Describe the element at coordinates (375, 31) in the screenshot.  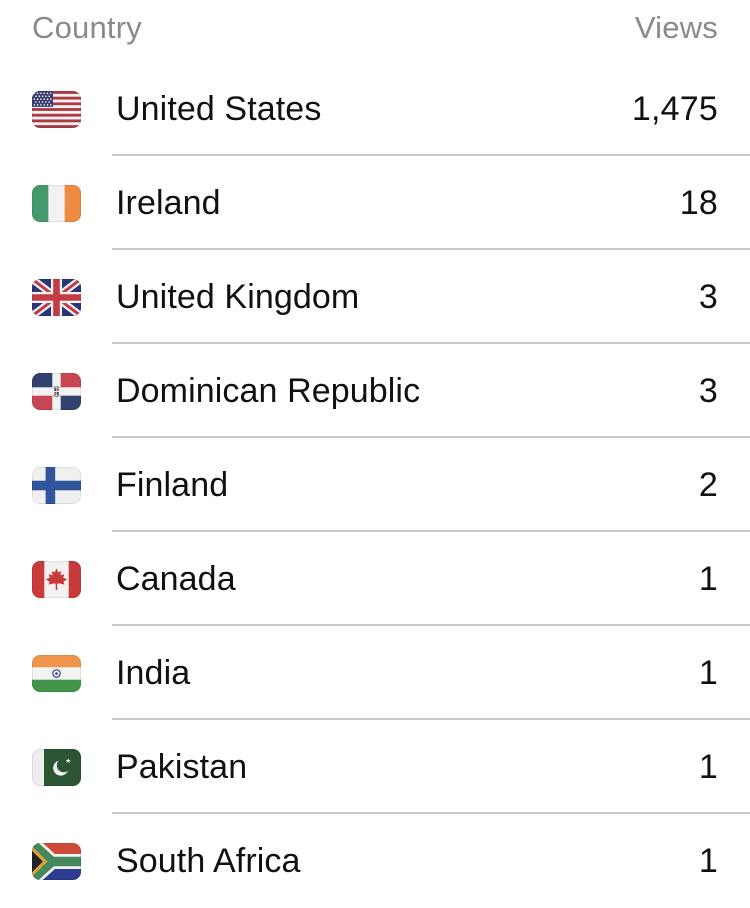
I see `table-header: Country Views` at that location.